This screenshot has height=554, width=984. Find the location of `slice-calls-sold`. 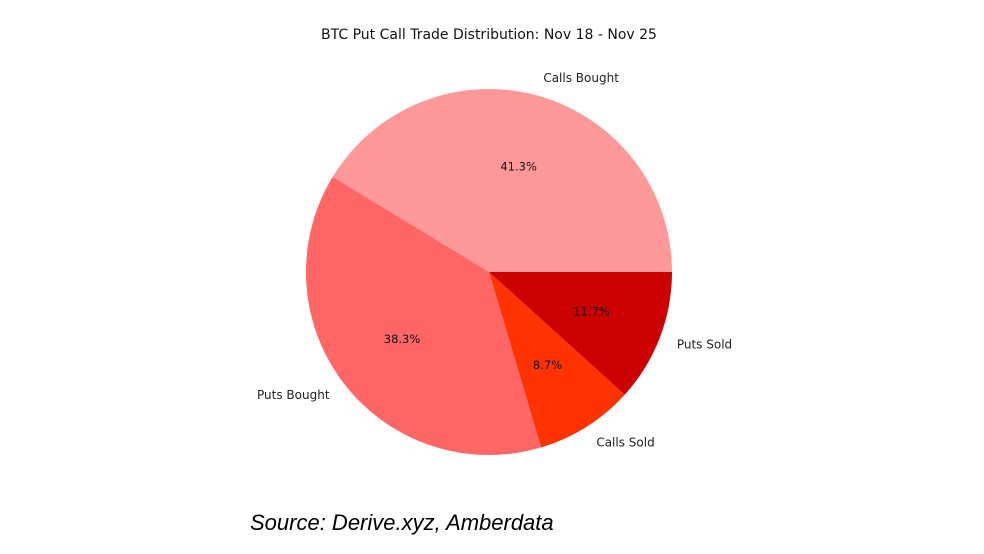

slice-calls-sold is located at coordinates (557, 360).